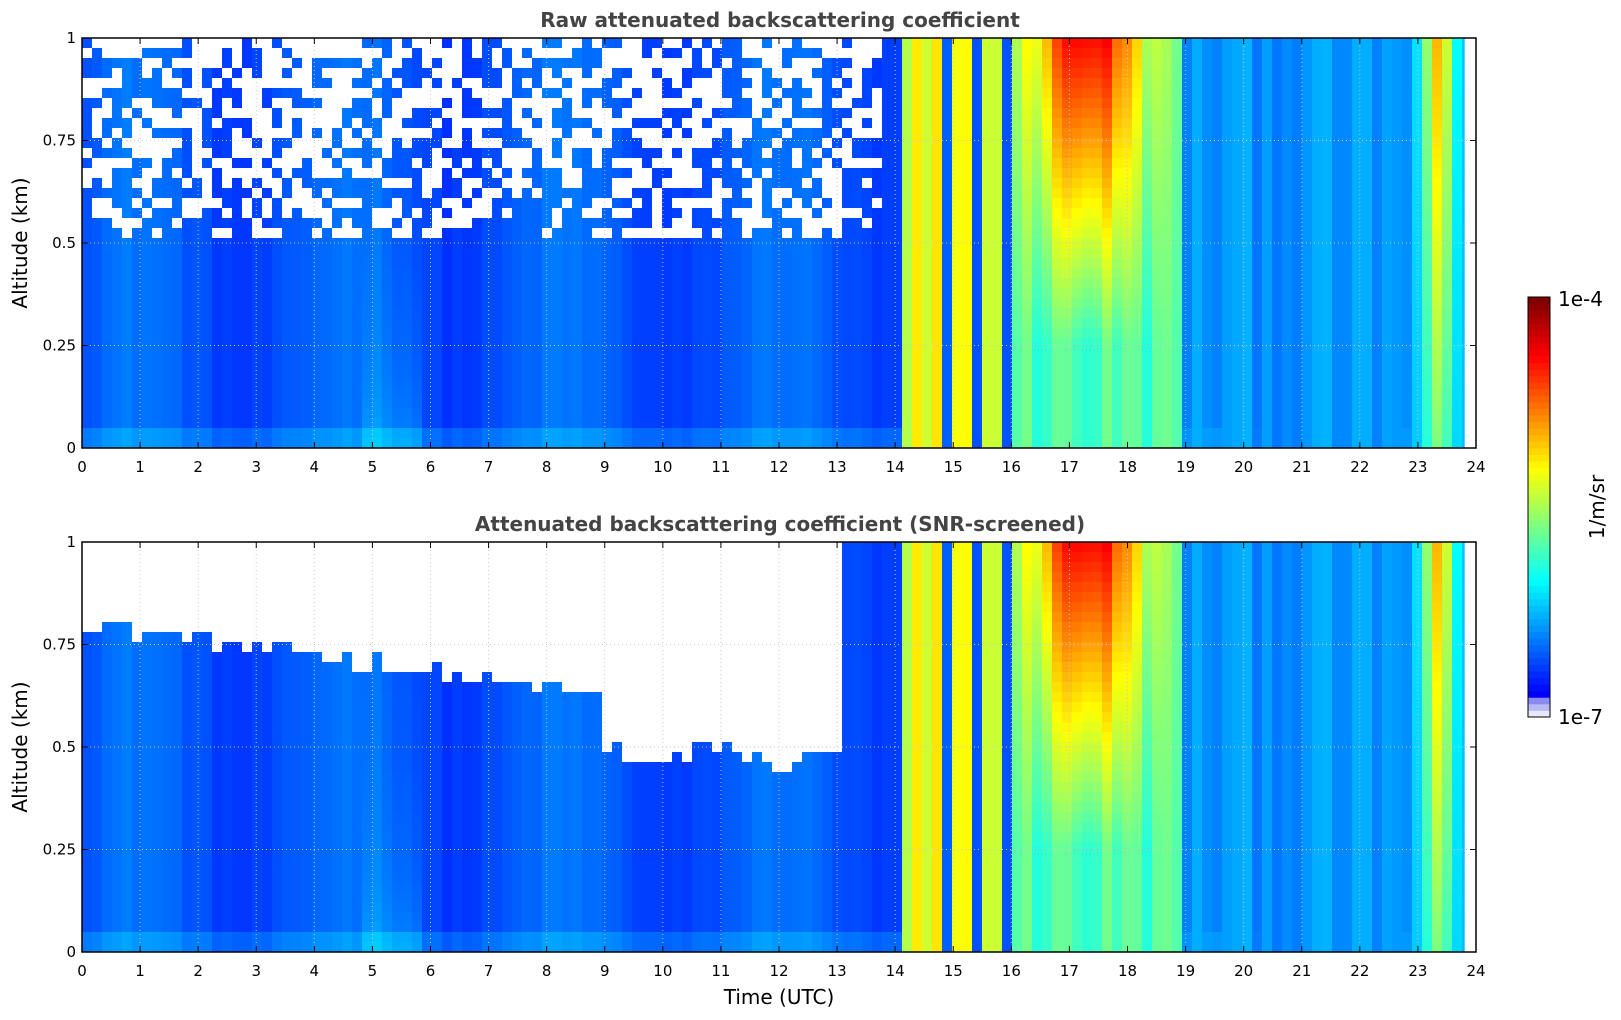  I want to click on colorbar-frame, so click(1539, 507).